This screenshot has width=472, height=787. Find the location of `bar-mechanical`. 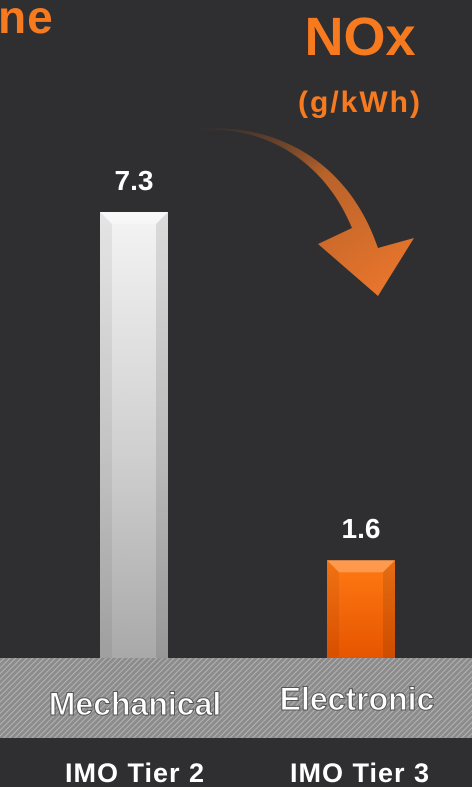

bar-mechanical is located at coordinates (134, 435).